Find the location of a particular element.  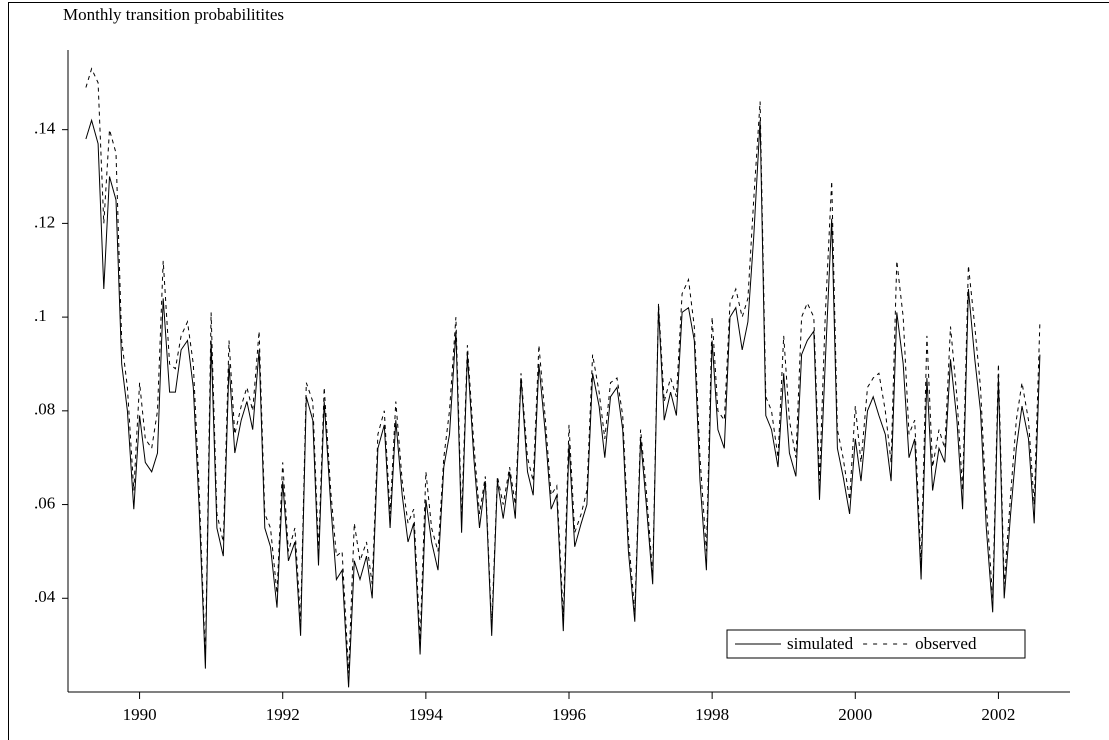

x-tick-label: 1994 is located at coordinates (426, 714).